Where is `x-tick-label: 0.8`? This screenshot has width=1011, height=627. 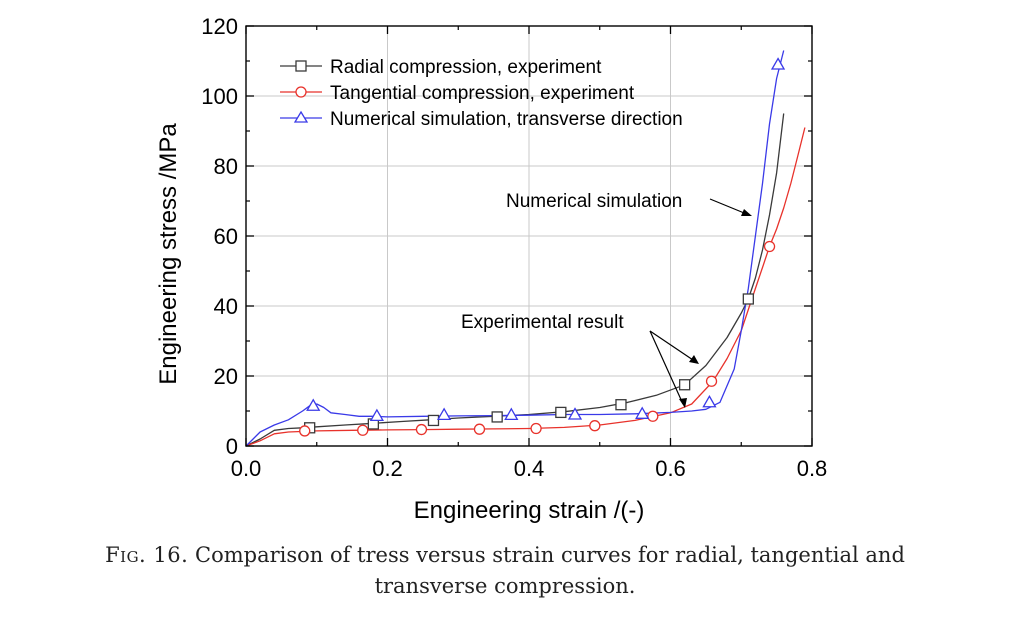 x-tick-label: 0.8 is located at coordinates (812, 468).